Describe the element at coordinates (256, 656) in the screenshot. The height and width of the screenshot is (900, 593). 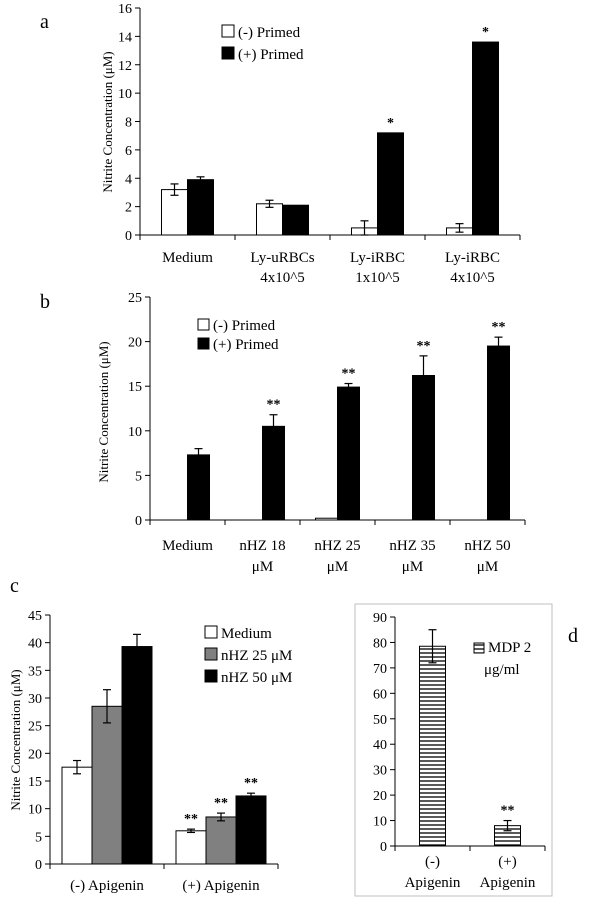
I see `legend-label: nHZ 25 μM` at that location.